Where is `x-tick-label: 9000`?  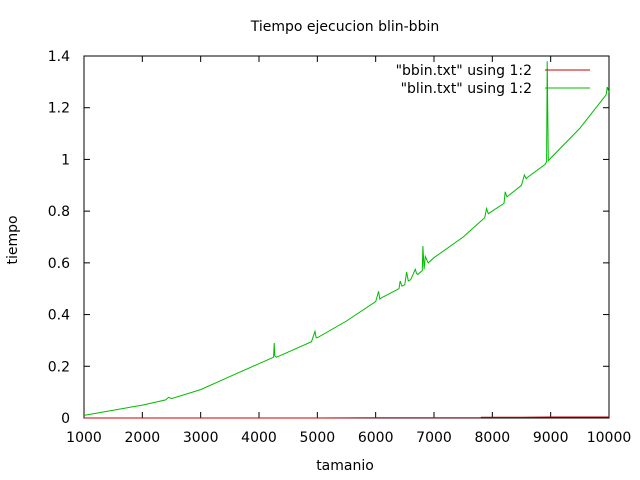
x-tick-label: 9000 is located at coordinates (551, 438).